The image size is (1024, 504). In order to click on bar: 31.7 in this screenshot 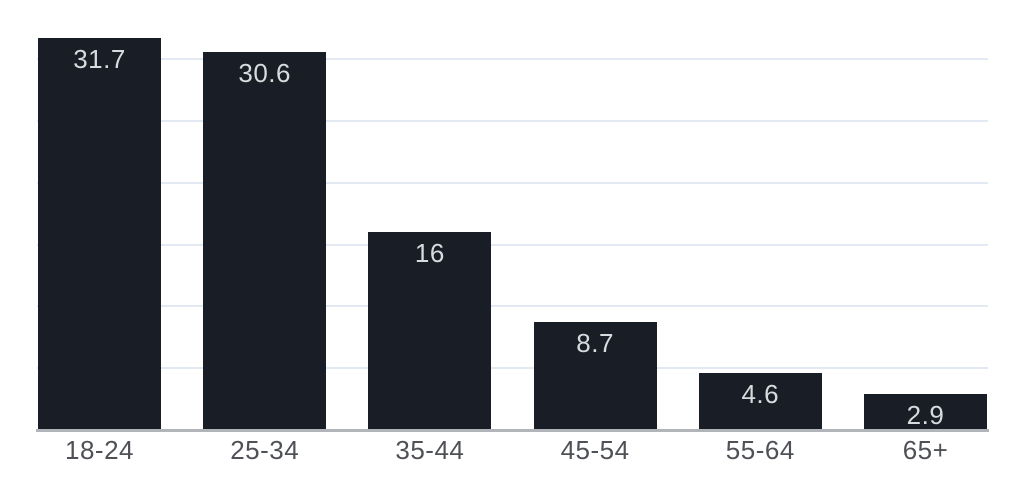, I will do `click(99, 233)`.